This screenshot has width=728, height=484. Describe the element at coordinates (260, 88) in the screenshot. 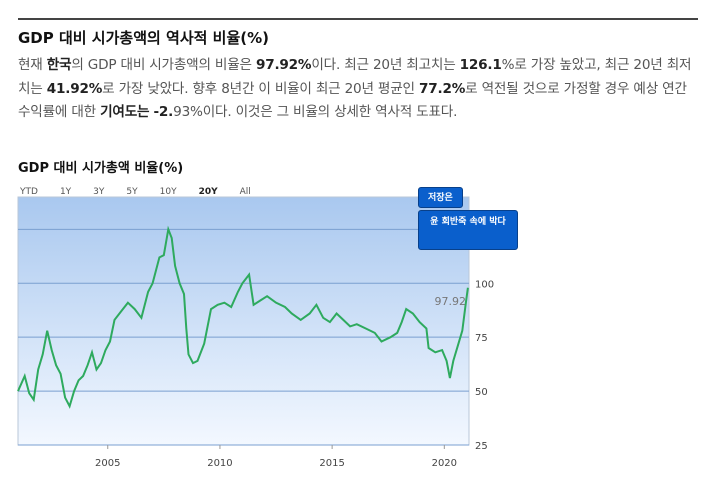

I see `paragraph-segment: 로 가장 낮았다. 향후 8년간 이 비율이 최근 20년 평균인` at that location.